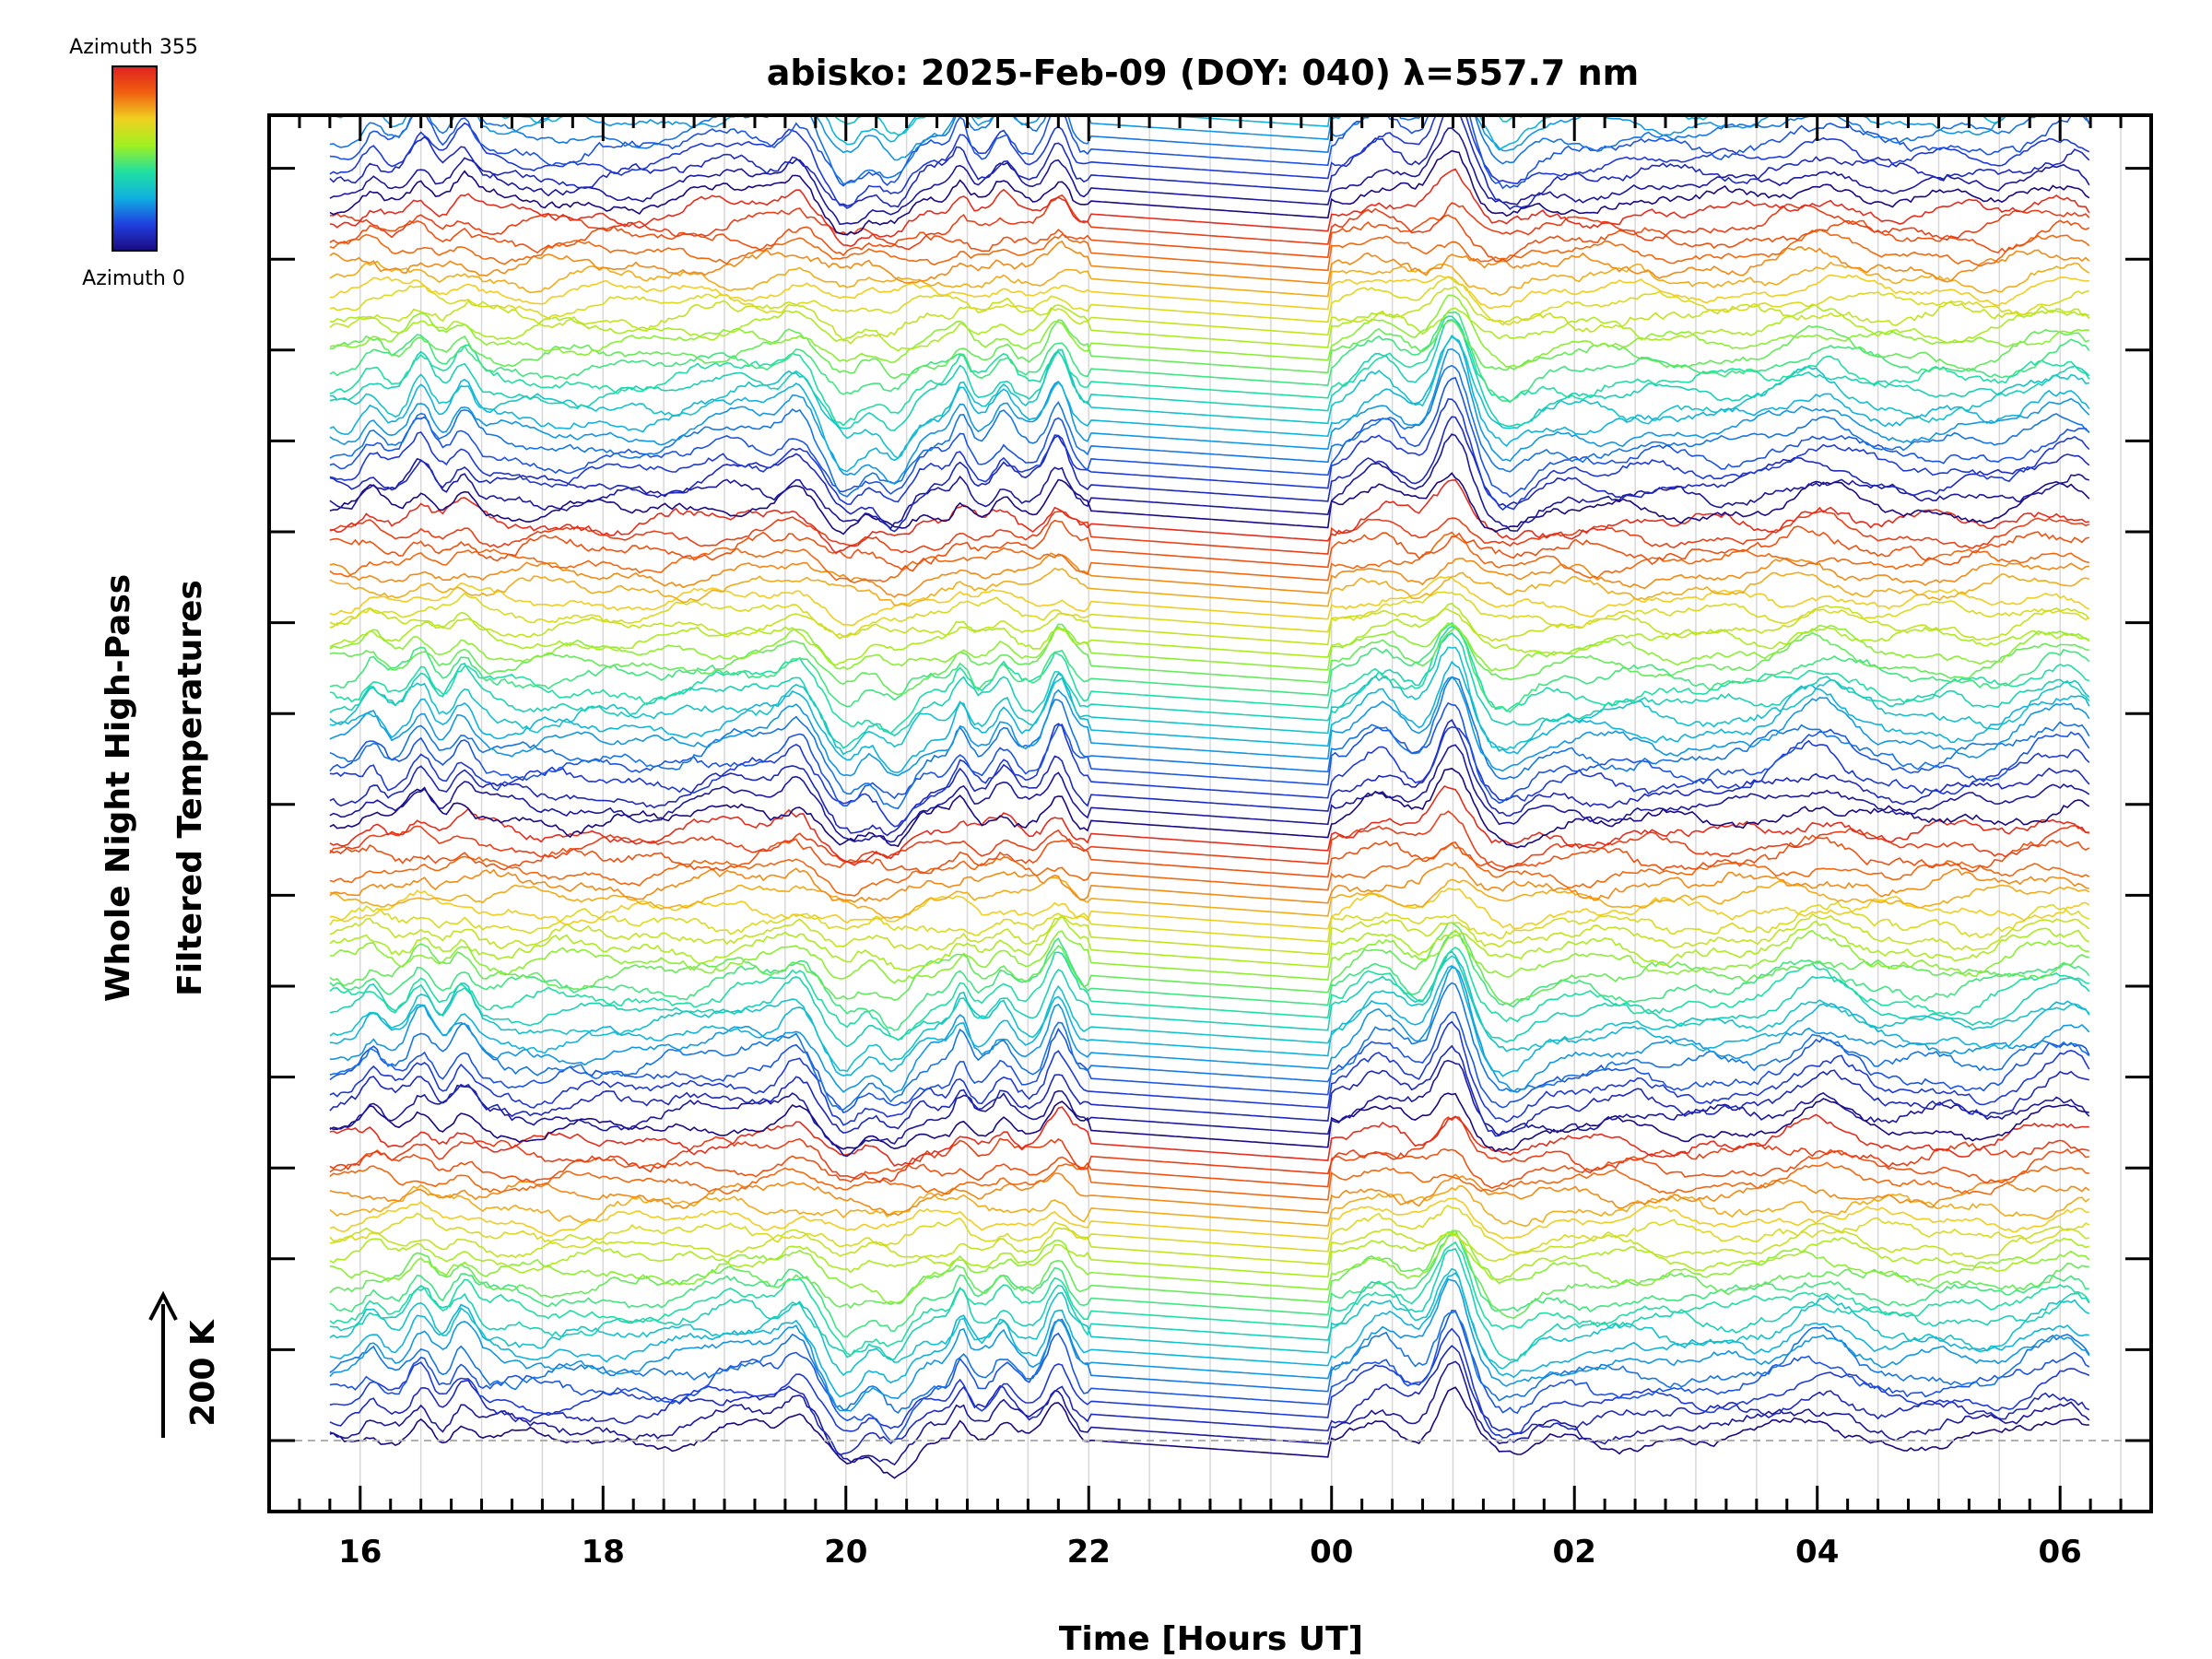 The width and height of the screenshot is (2212, 1659). What do you see at coordinates (1574, 1552) in the screenshot?
I see `x-tick-label: 02` at bounding box center [1574, 1552].